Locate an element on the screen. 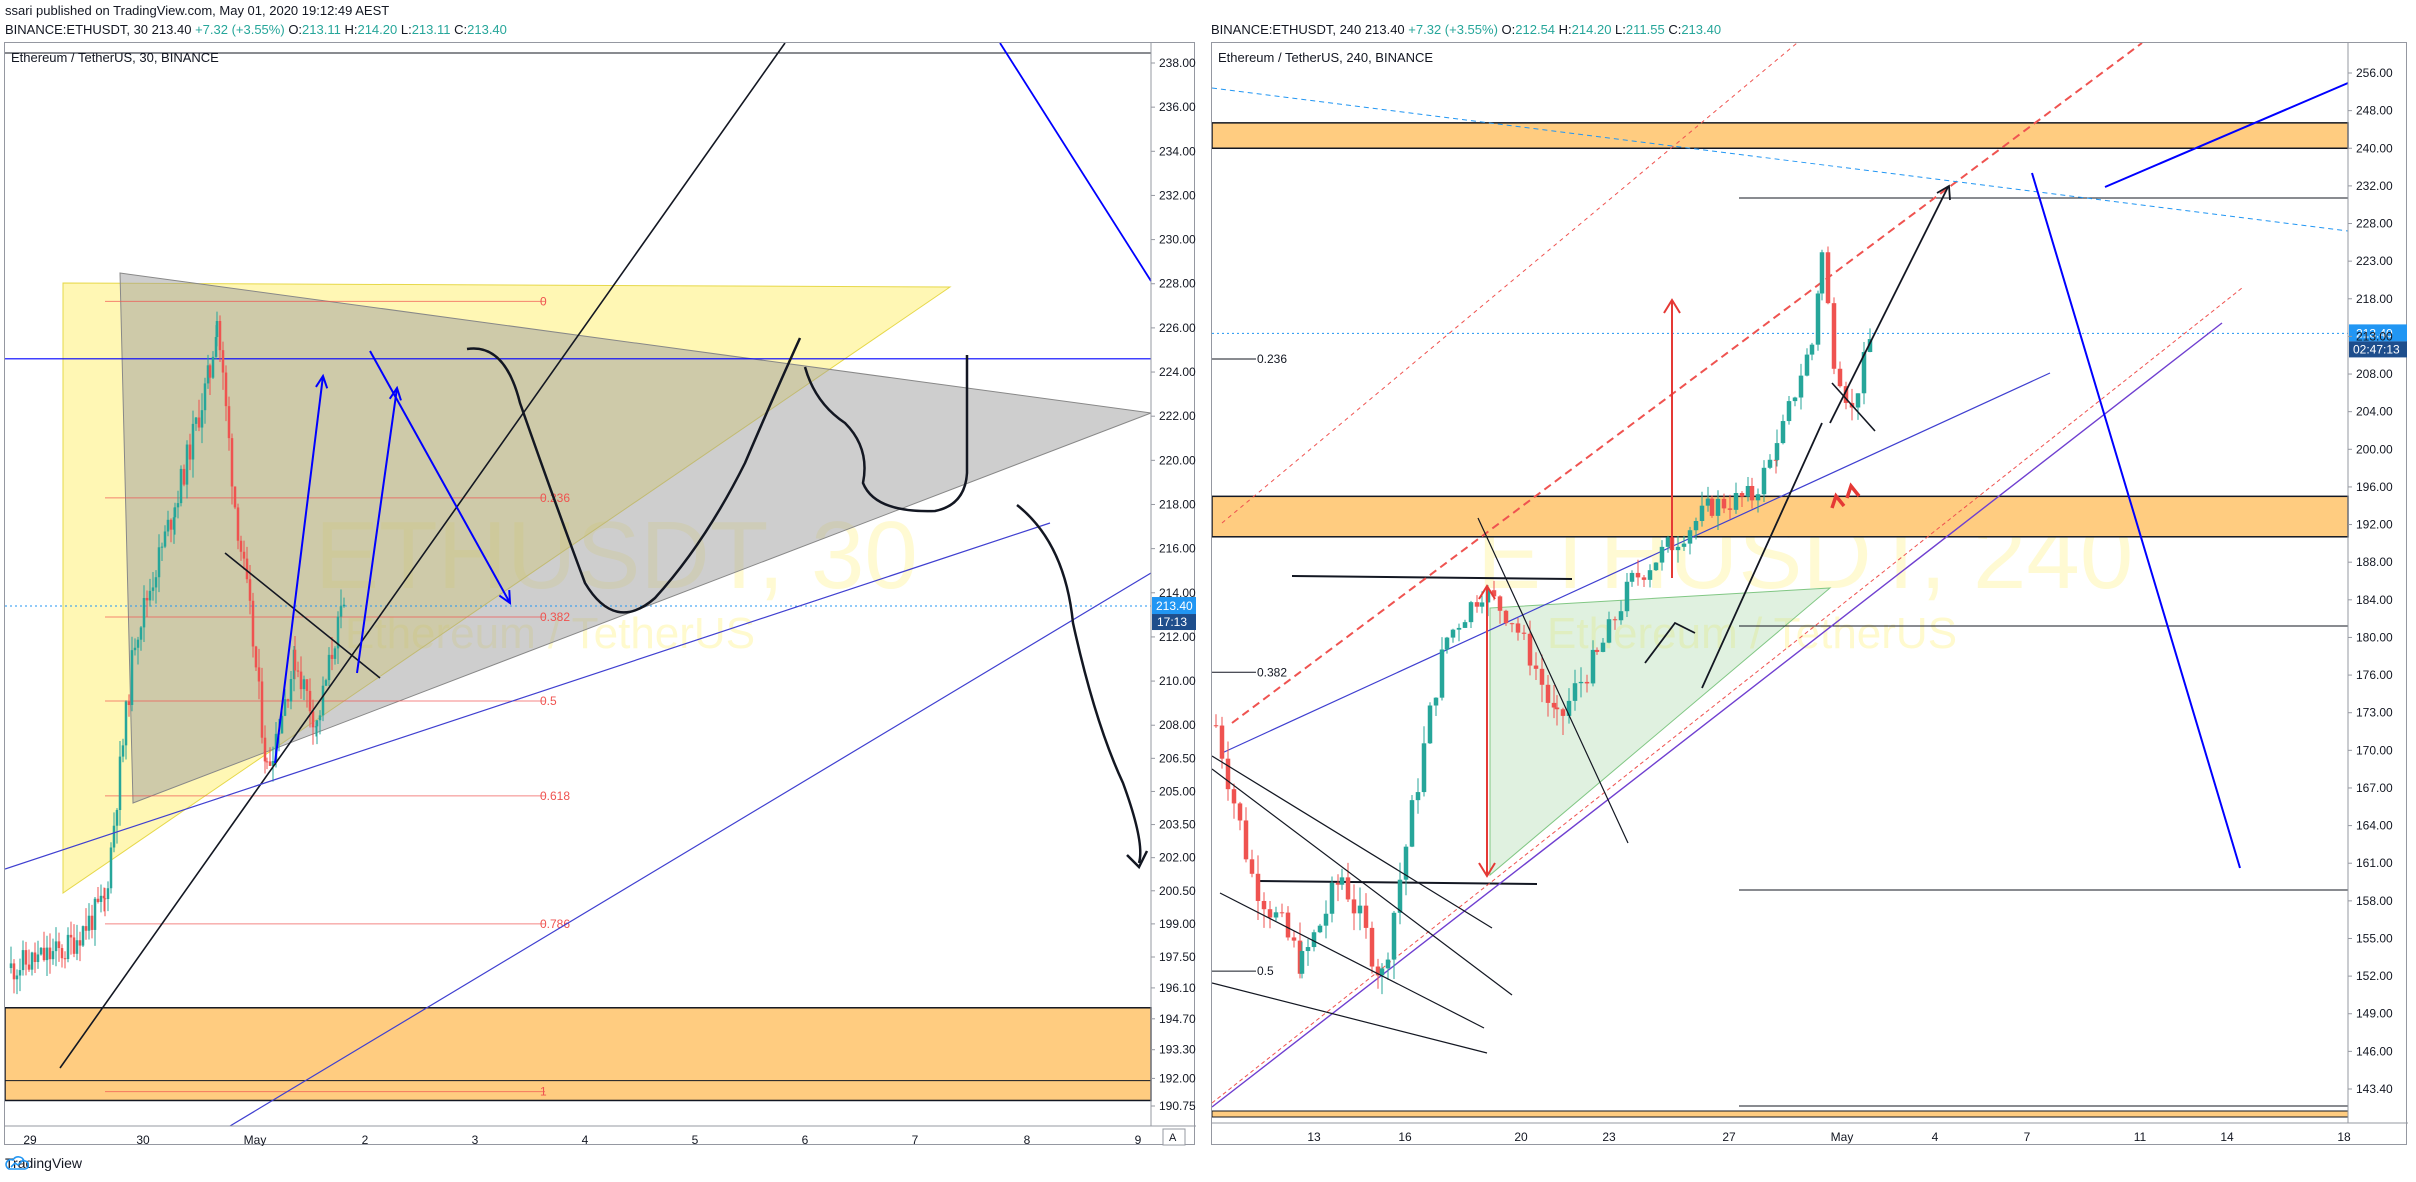 Image resolution: width=2416 pixels, height=1182 pixels. time-tick-label: 2 is located at coordinates (365, 1139).